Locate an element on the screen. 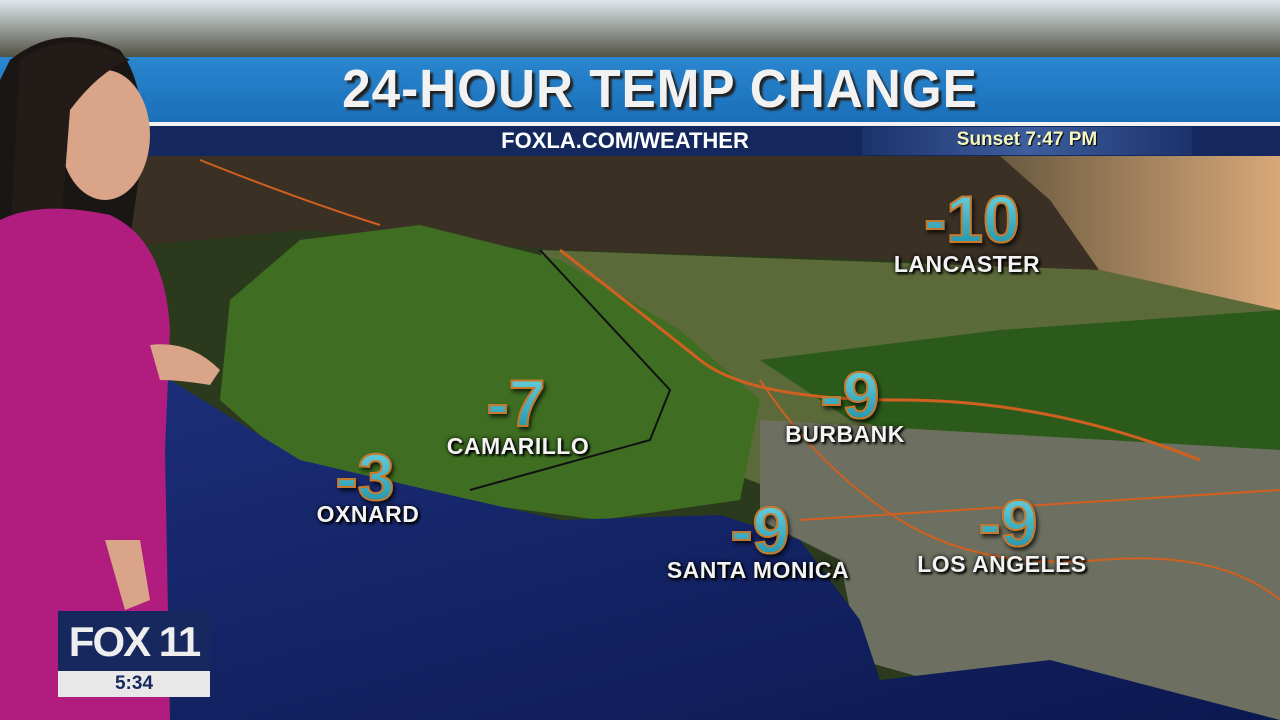 Image resolution: width=1280 pixels, height=720 pixels. temp-change-oxnard: -3 is located at coordinates (365, 477).